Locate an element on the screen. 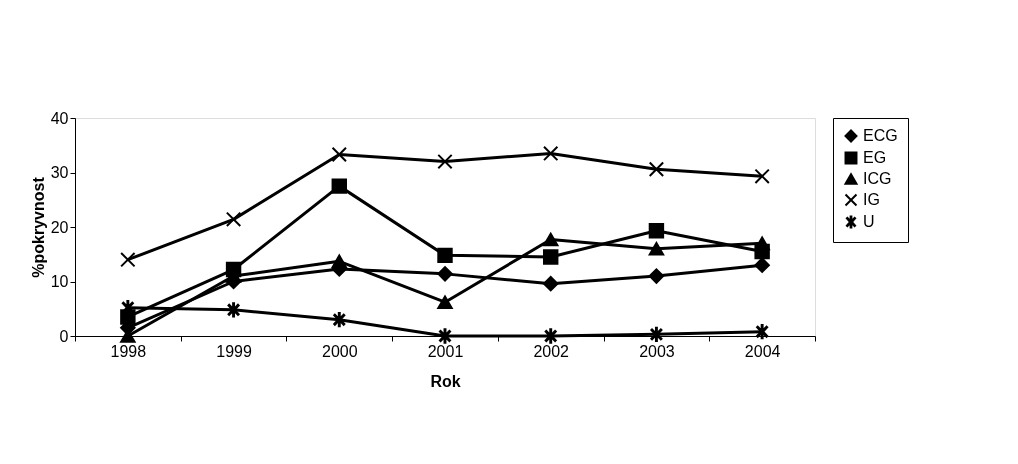  x-tick-label: 2000 is located at coordinates (339, 351).